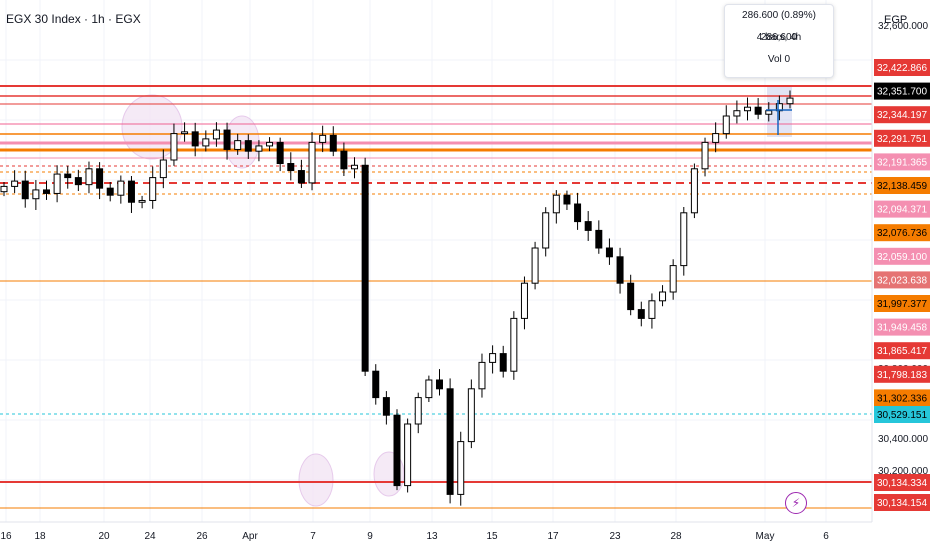 This screenshot has width=932, height=550. I want to click on price-label-text: 32,094.371, so click(902, 210).